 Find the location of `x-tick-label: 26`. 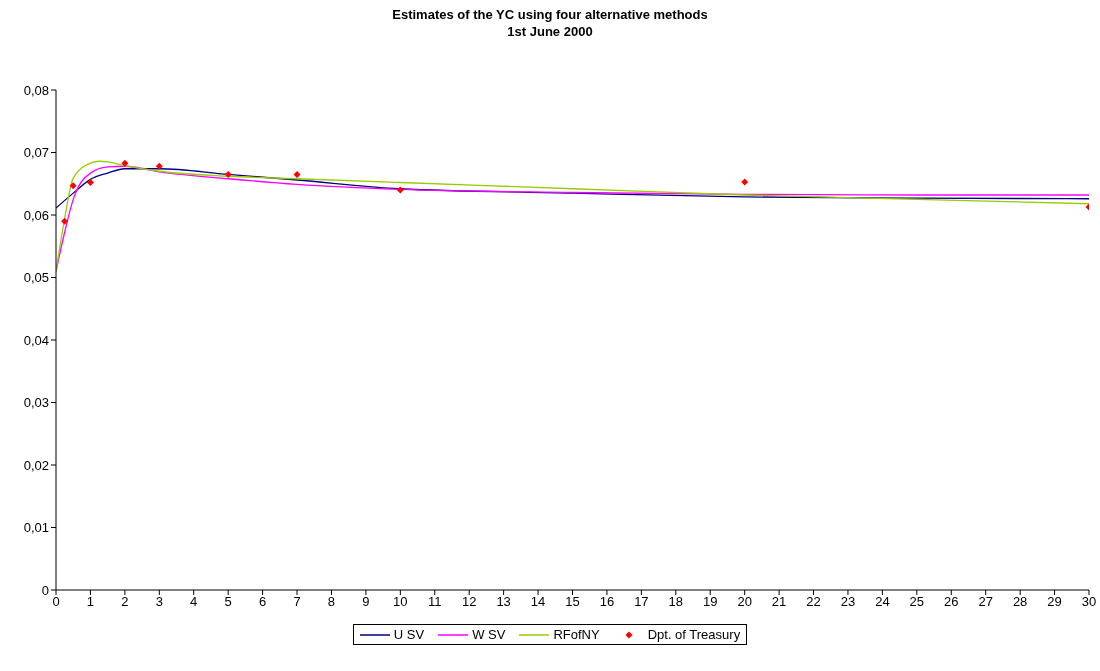

x-tick-label: 26 is located at coordinates (951, 602).